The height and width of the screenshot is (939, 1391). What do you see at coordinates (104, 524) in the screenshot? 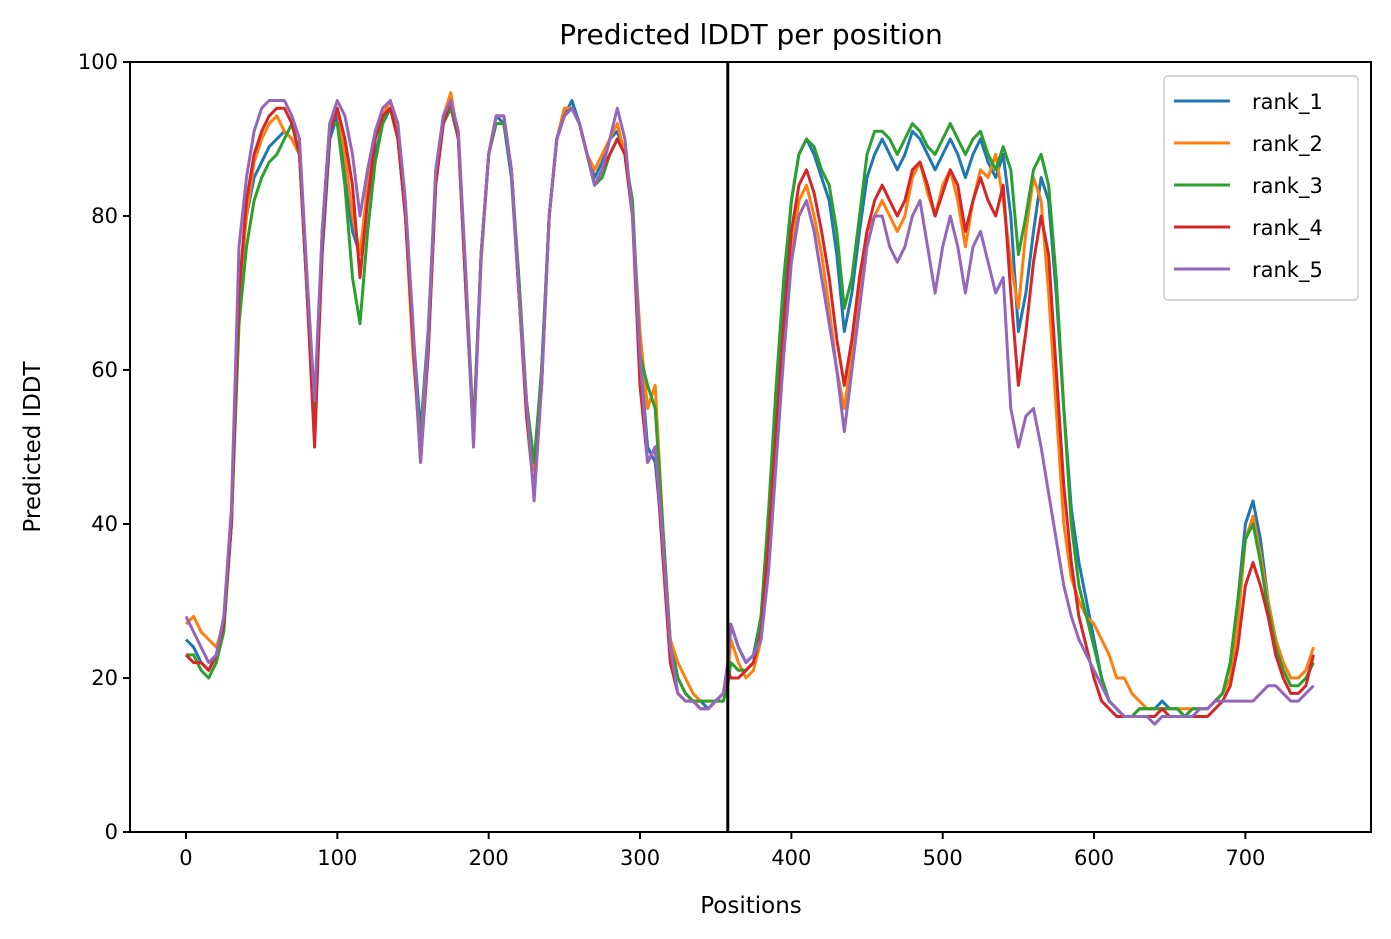
I see `y-tick-label: 40` at bounding box center [104, 524].